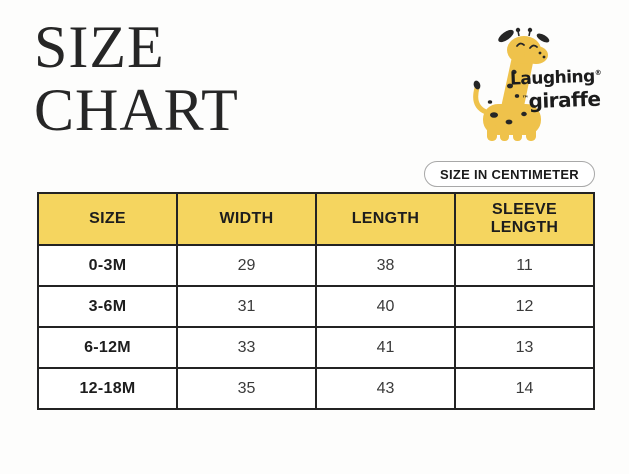 The image size is (629, 474). I want to click on cell-sleeve-length: 14, so click(524, 388).